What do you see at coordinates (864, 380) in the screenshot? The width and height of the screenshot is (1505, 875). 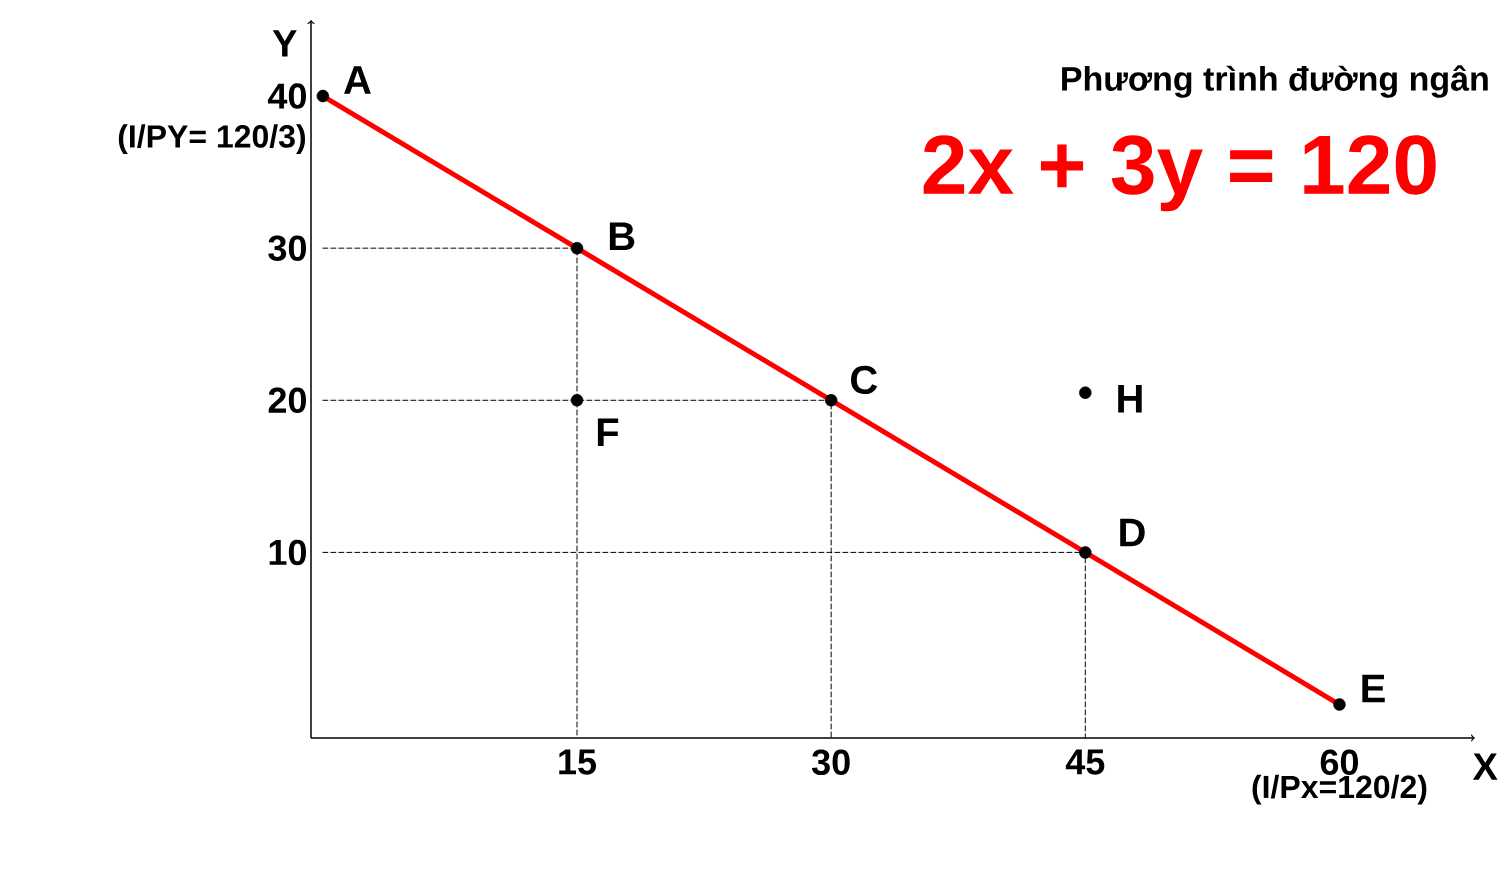 I see `annotation: C` at bounding box center [864, 380].